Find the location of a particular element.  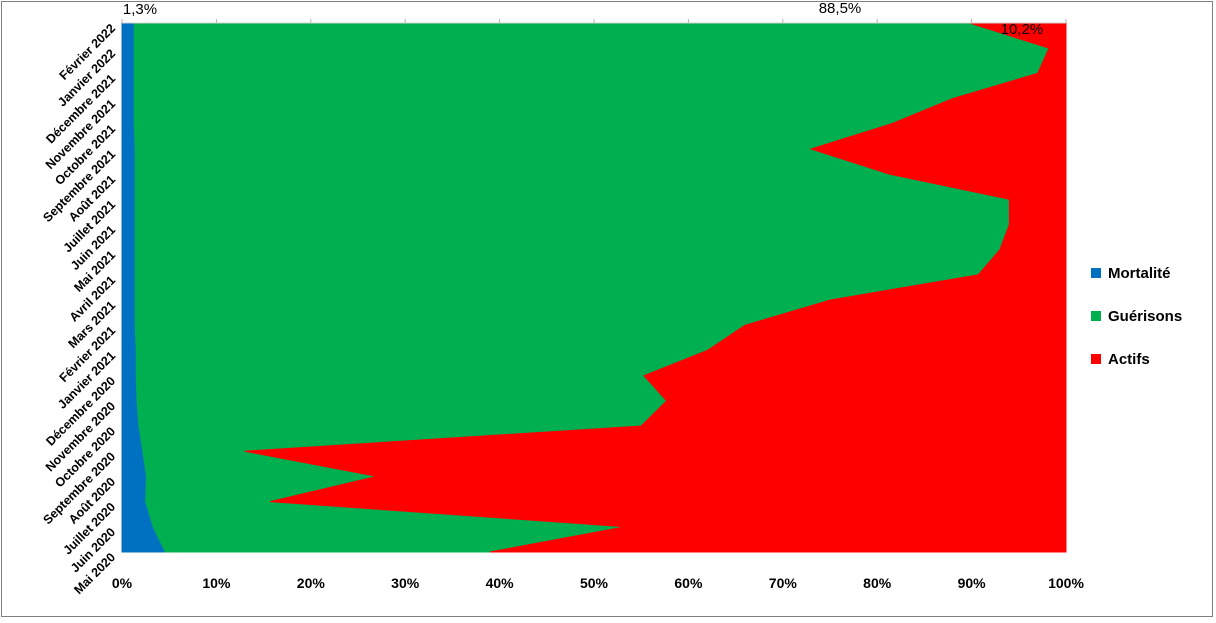

x-tick-label: 40% is located at coordinates (500, 583).